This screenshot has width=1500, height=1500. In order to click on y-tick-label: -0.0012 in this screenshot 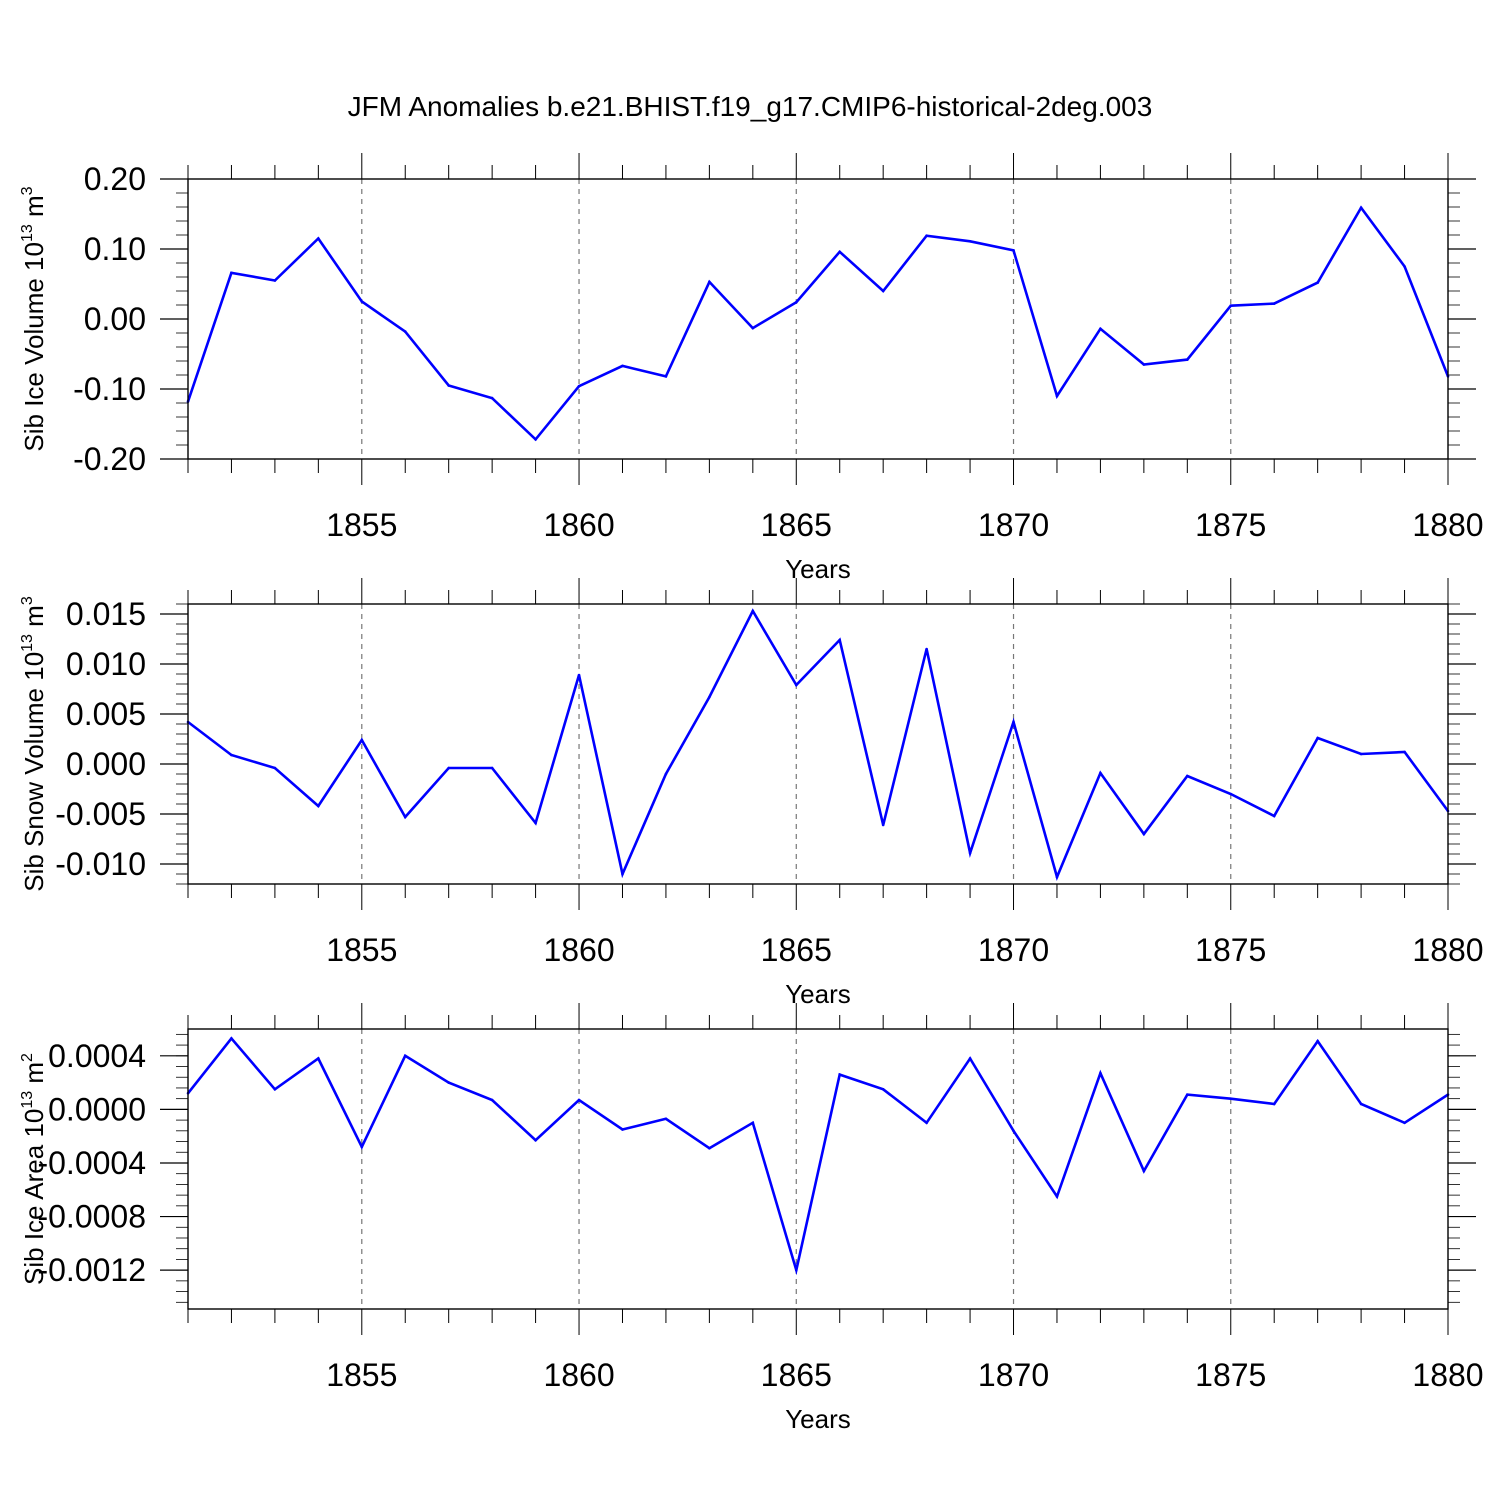, I will do `click(91, 1270)`.